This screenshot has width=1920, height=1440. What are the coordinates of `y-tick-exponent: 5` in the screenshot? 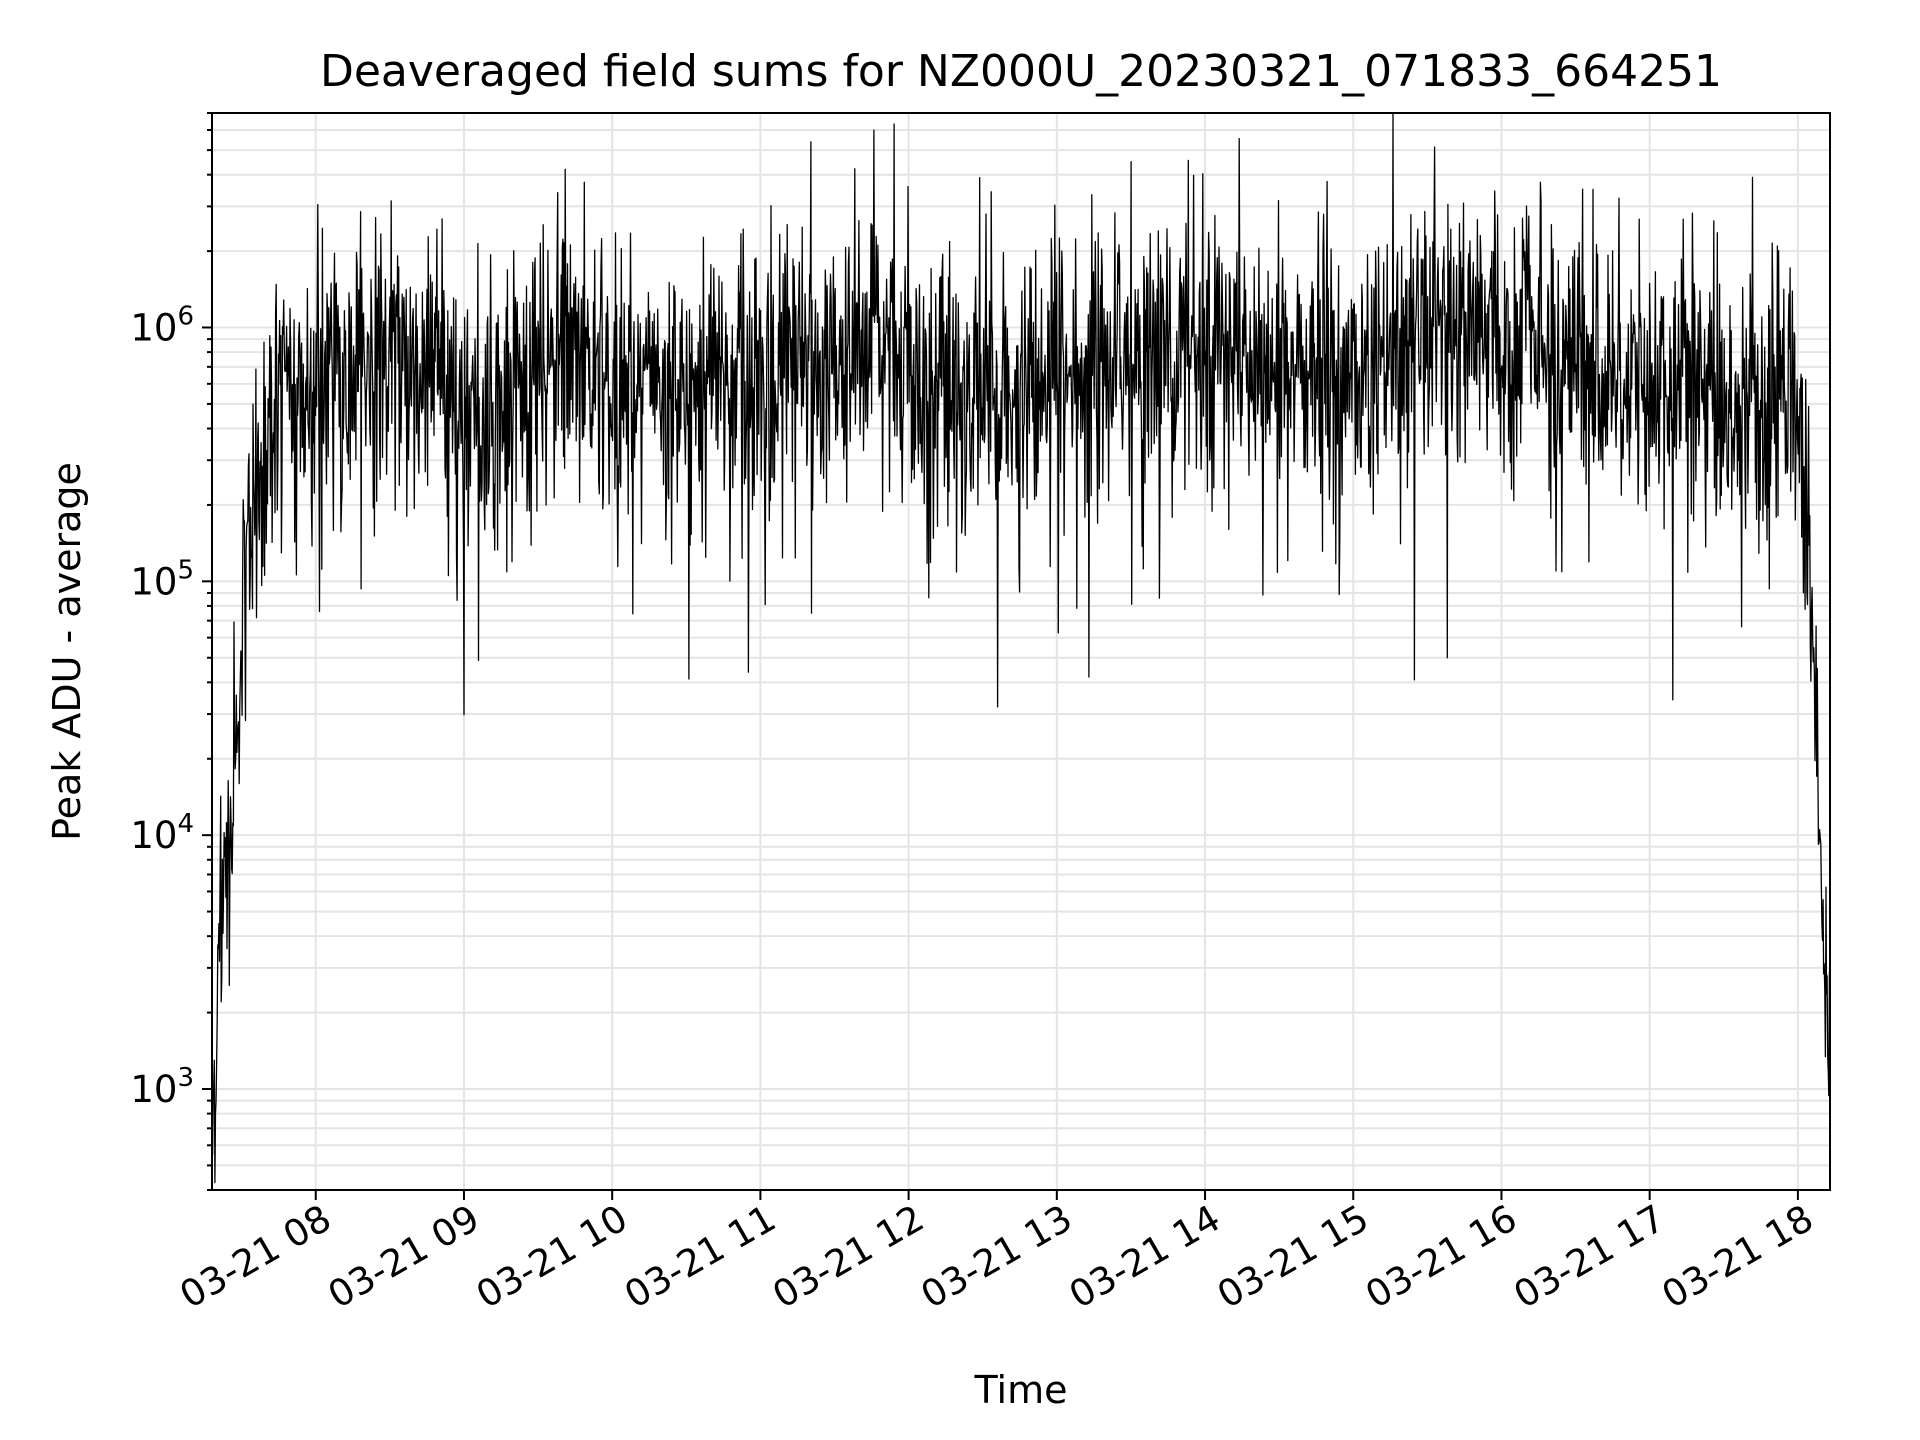 It's located at (185, 570).